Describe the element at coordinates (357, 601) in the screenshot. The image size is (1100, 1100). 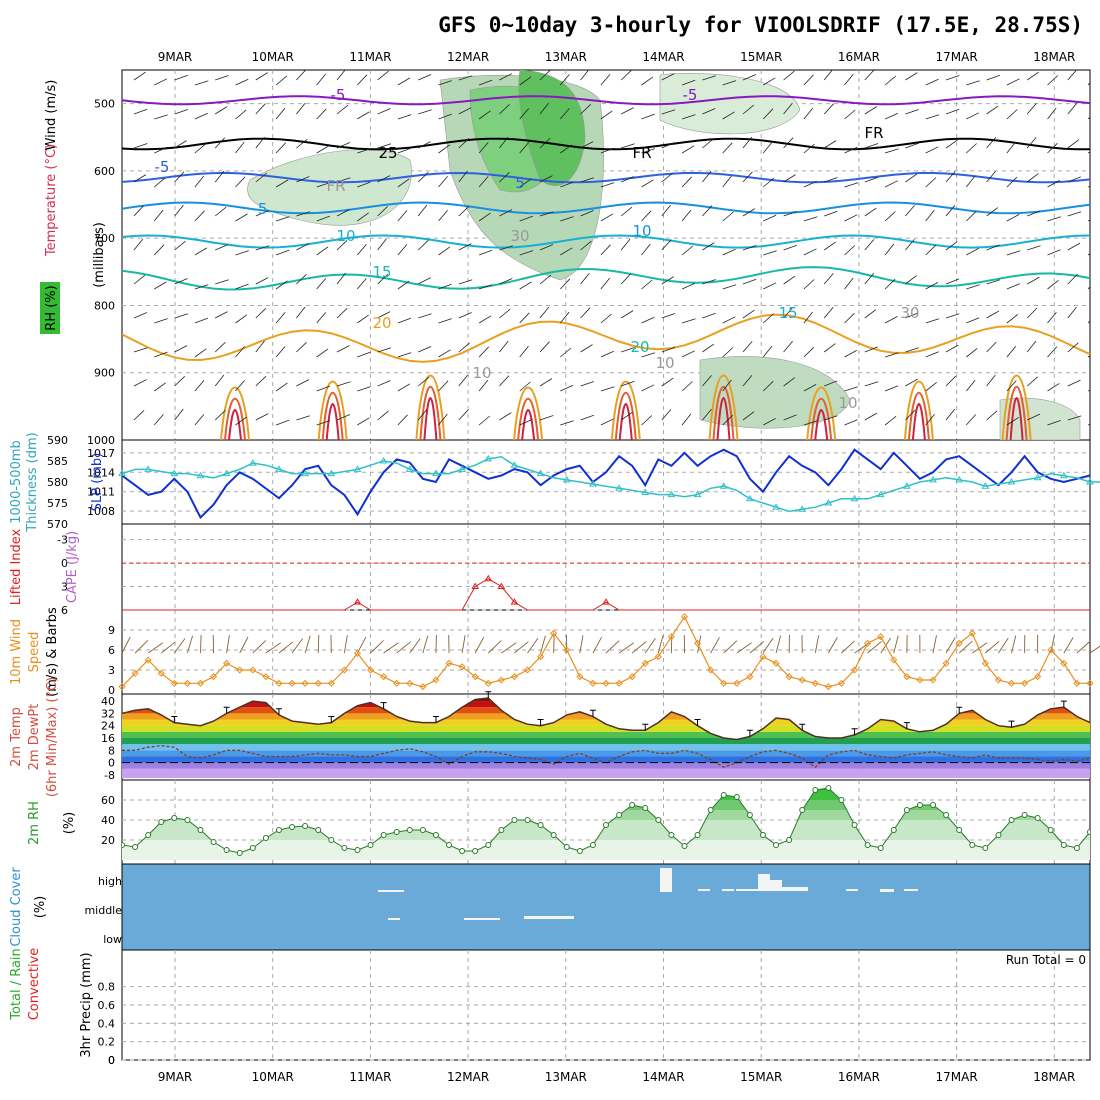
I see `lifted-index-marker` at that location.